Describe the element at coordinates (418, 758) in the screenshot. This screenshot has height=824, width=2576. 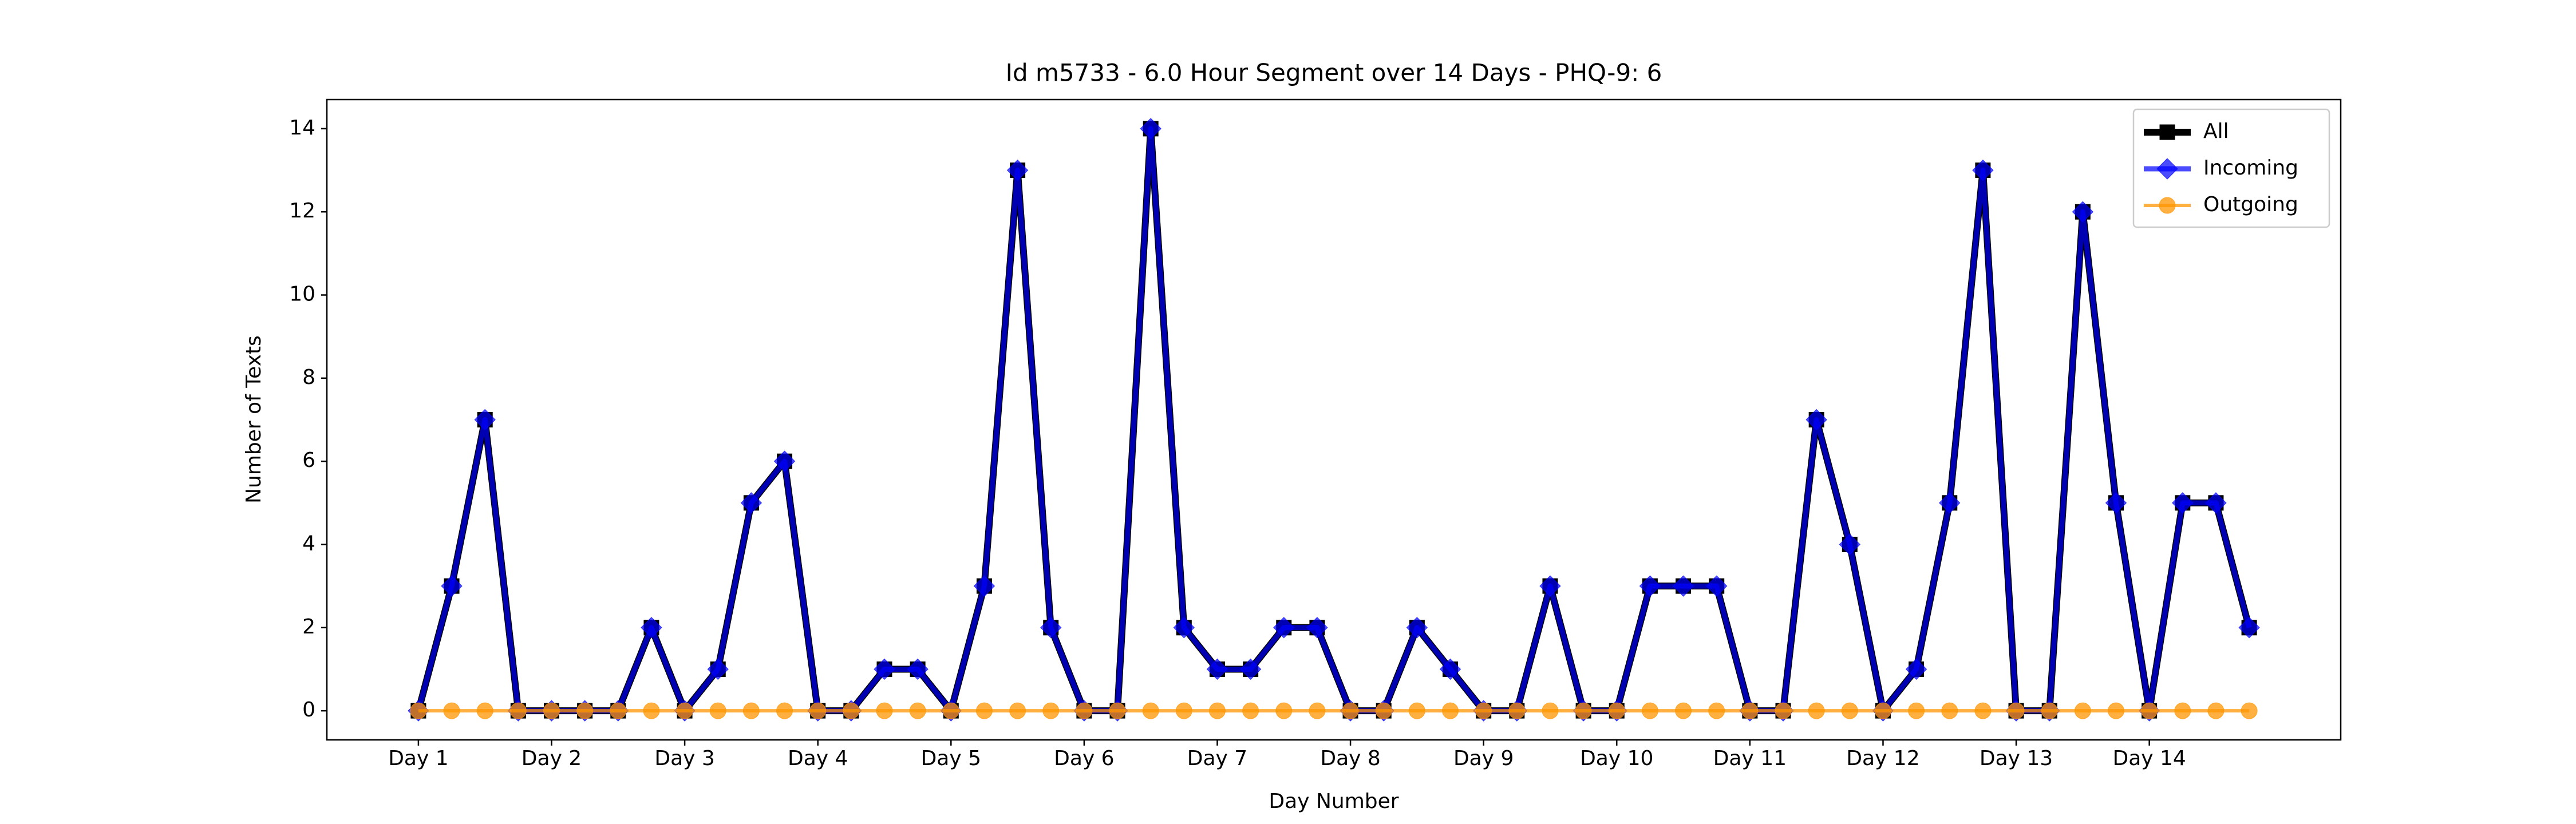
I see `x-tick-label: Day 1` at that location.